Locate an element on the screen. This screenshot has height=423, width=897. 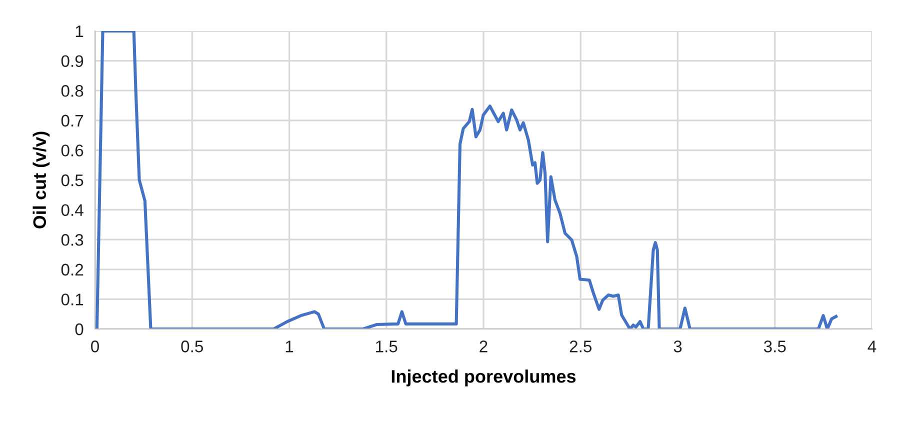
x-tick-label: 3 is located at coordinates (678, 346).